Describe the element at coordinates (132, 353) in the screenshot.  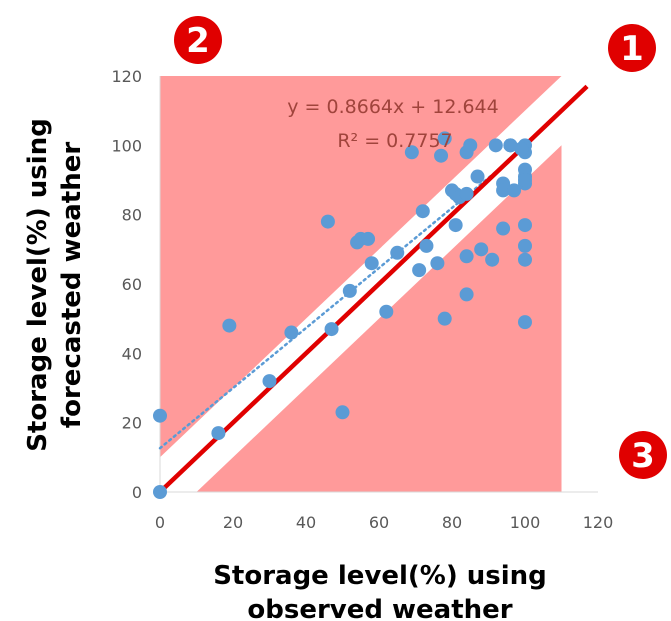
I see `y-tick-label: 40` at that location.